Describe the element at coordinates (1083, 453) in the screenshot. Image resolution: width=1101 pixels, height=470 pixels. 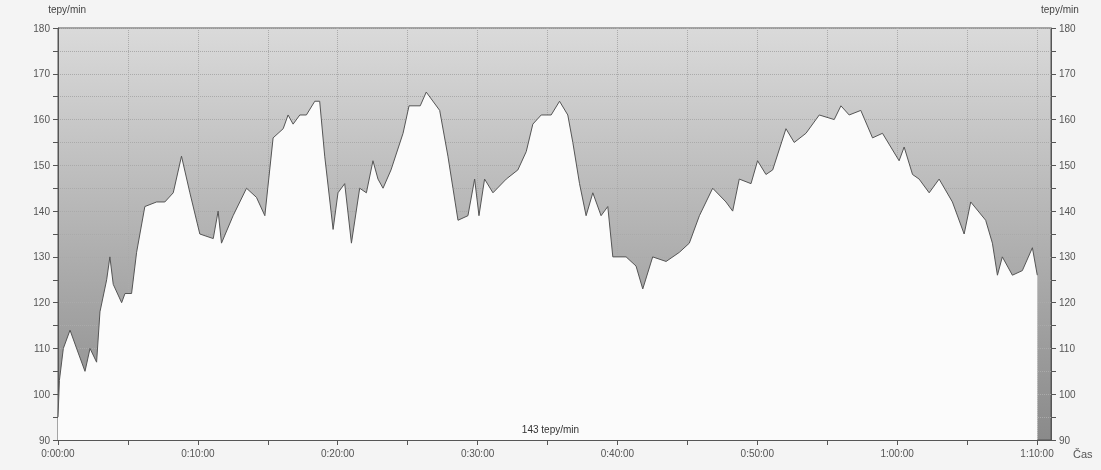
I see `x-axis-title: Čas` at that location.